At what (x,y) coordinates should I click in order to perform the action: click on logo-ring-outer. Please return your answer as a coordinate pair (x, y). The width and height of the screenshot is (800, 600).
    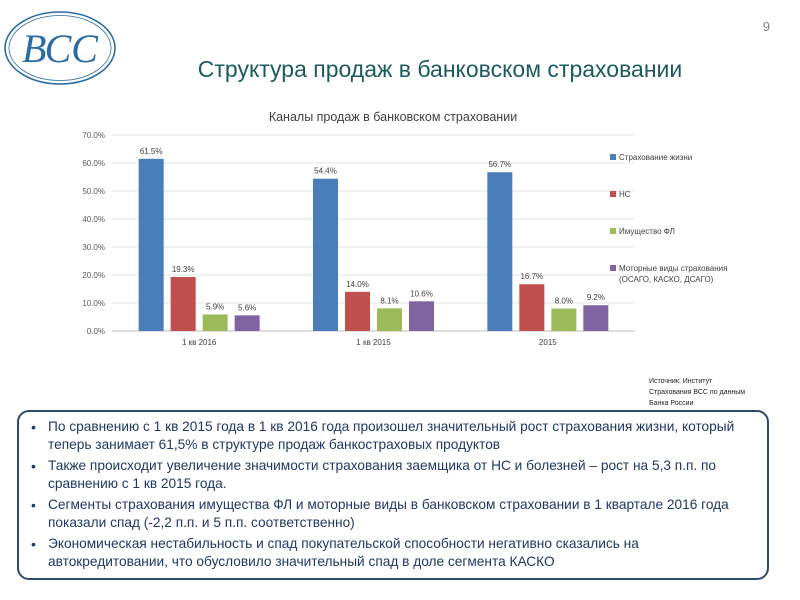
    Looking at the image, I should click on (60, 48).